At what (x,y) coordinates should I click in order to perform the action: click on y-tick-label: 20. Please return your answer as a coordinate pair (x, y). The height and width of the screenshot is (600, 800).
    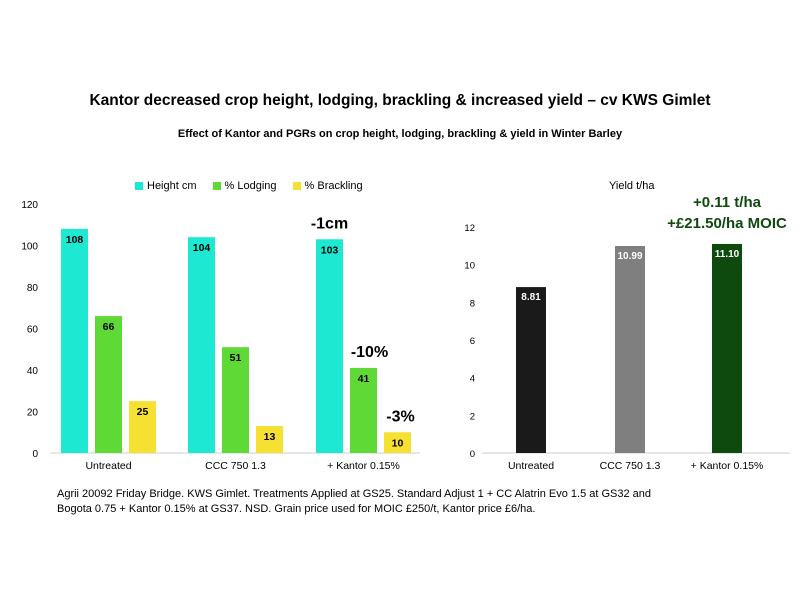
    Looking at the image, I should click on (33, 413).